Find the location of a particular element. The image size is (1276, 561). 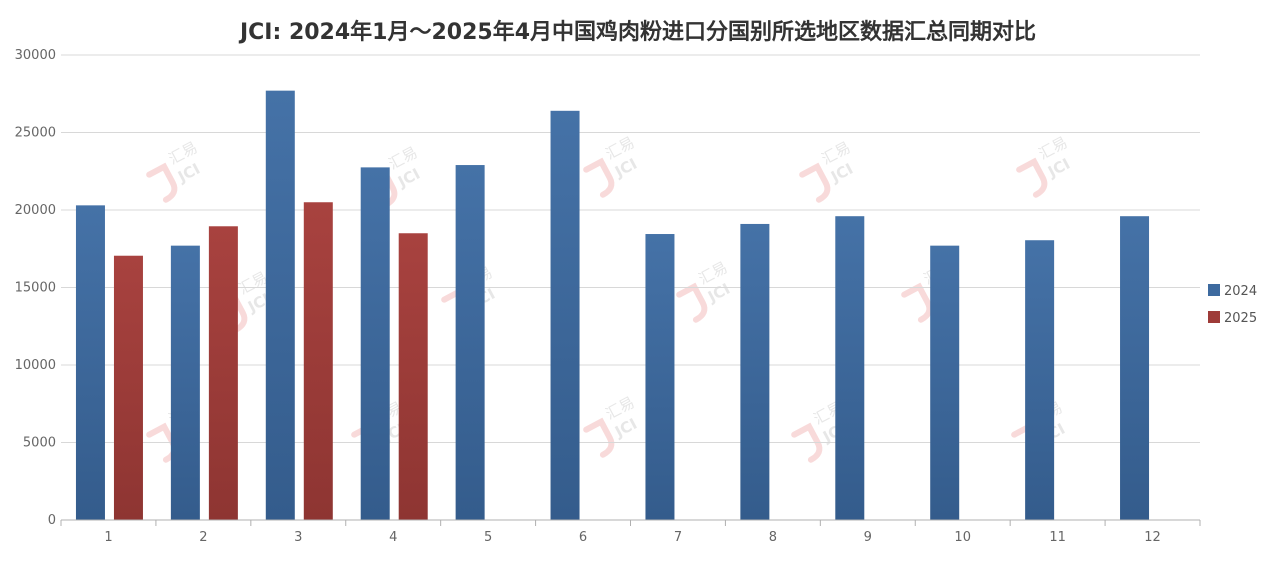

y-tick-label: 5000 is located at coordinates (39, 443).